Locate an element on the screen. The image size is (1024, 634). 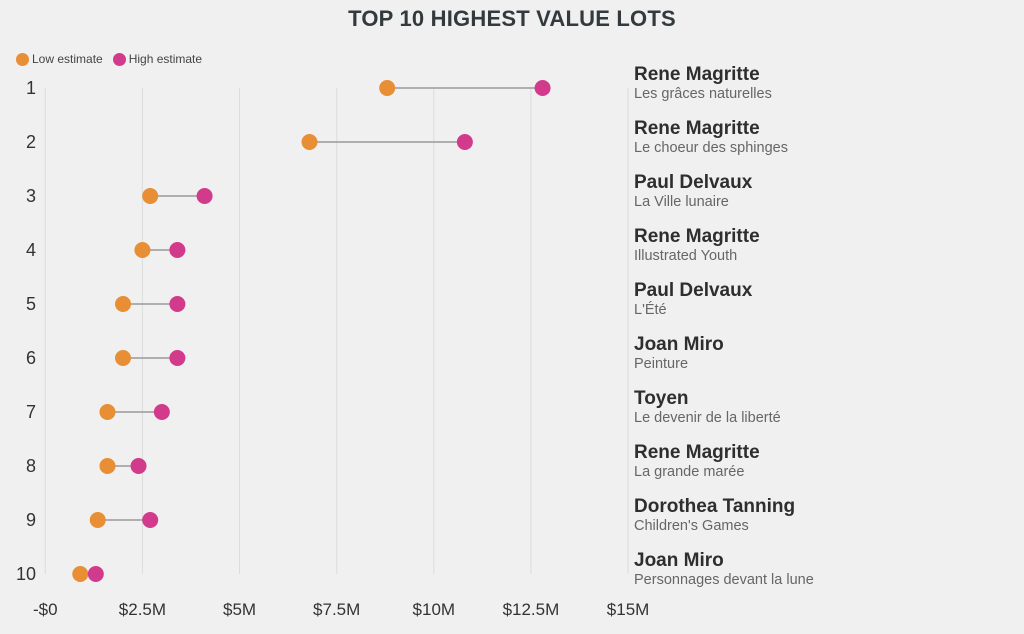
artwork-title: Children's Games is located at coordinates (691, 526).